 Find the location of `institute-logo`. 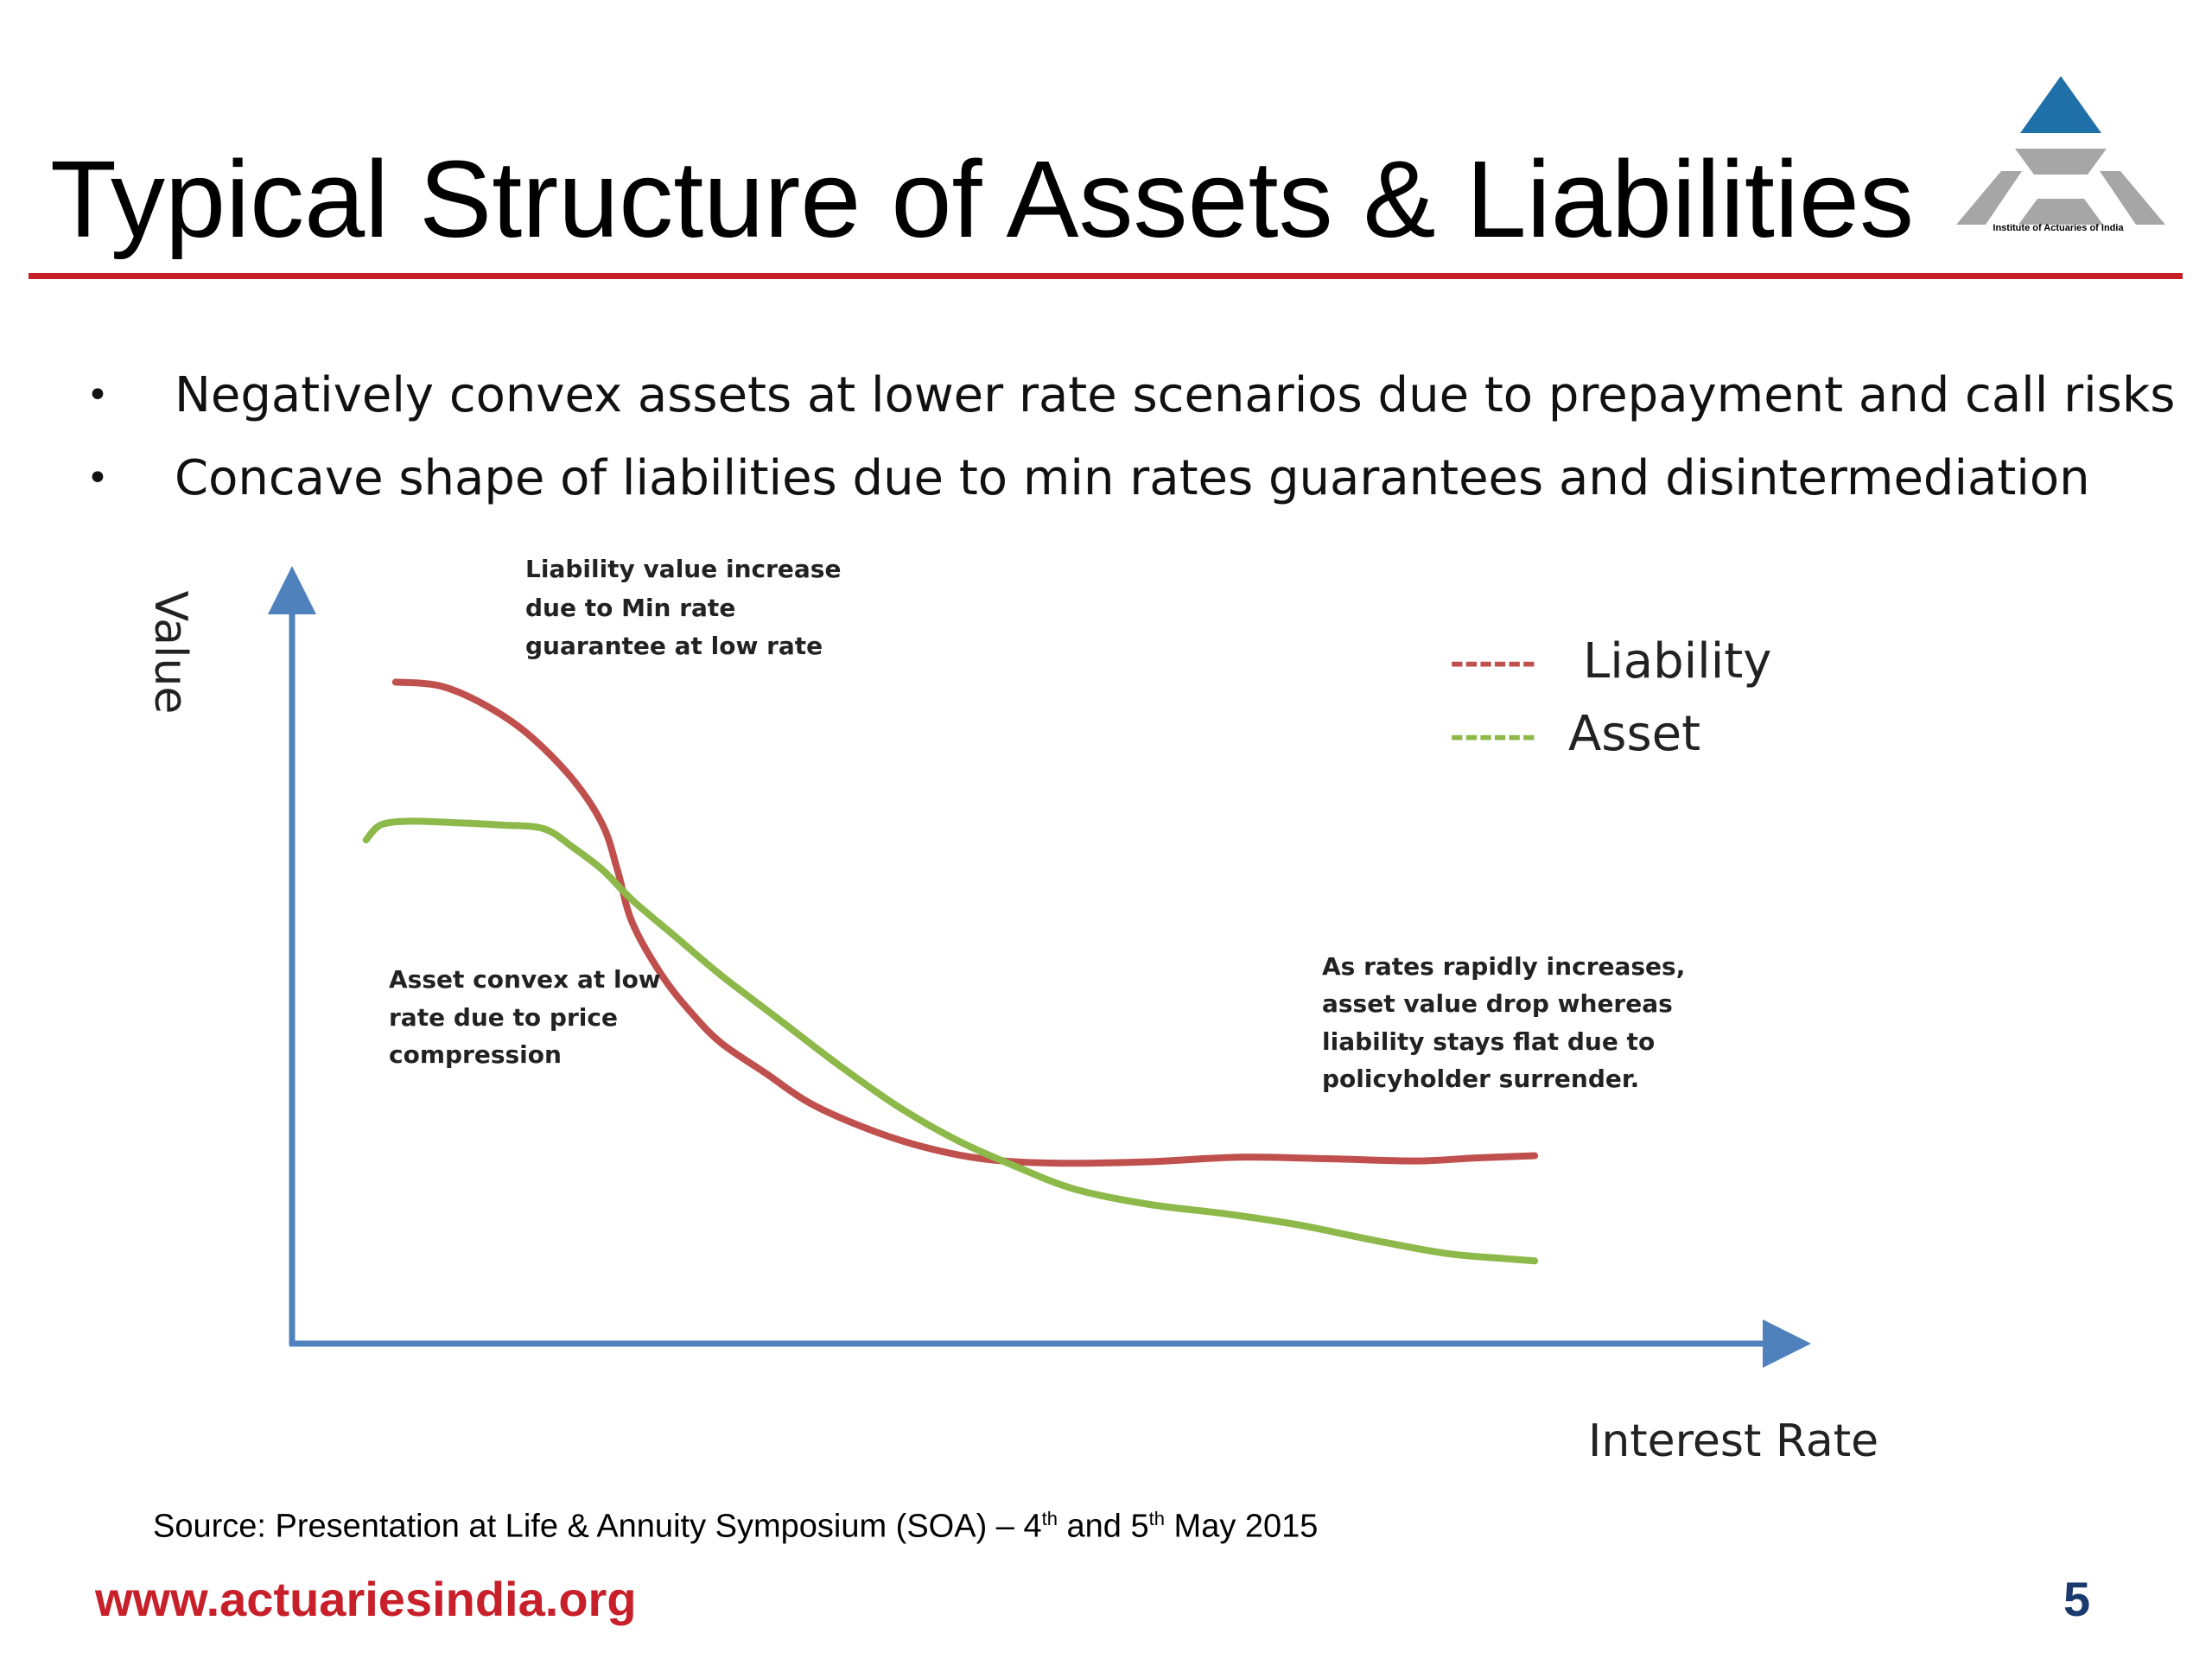

institute-logo is located at coordinates (2060, 150).